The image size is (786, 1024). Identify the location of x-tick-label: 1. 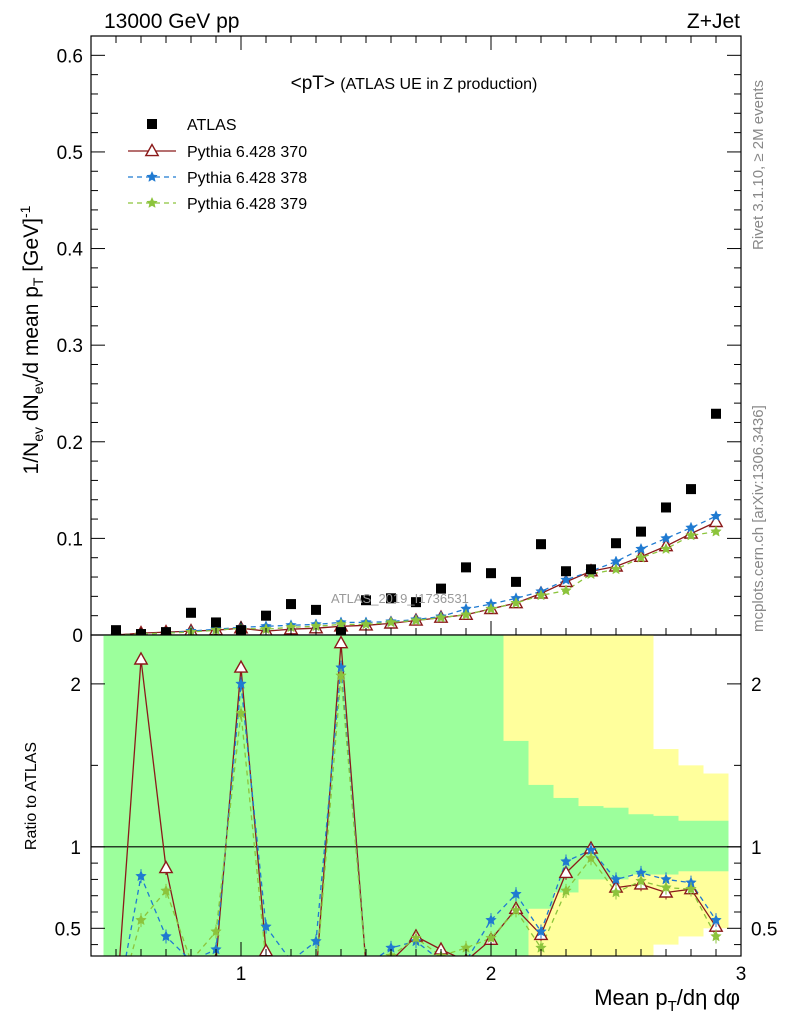
(241, 974).